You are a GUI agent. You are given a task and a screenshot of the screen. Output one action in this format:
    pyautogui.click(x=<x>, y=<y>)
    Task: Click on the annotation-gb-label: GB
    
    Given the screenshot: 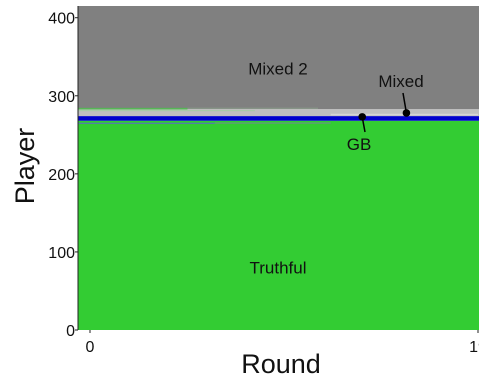 What is the action you would take?
    pyautogui.click(x=359, y=144)
    